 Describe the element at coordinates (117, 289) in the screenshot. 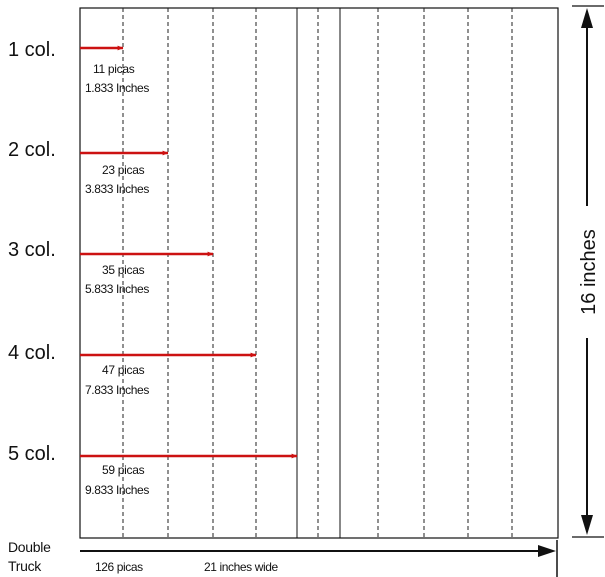

I see `inches-label: 5.833 Inches` at that location.